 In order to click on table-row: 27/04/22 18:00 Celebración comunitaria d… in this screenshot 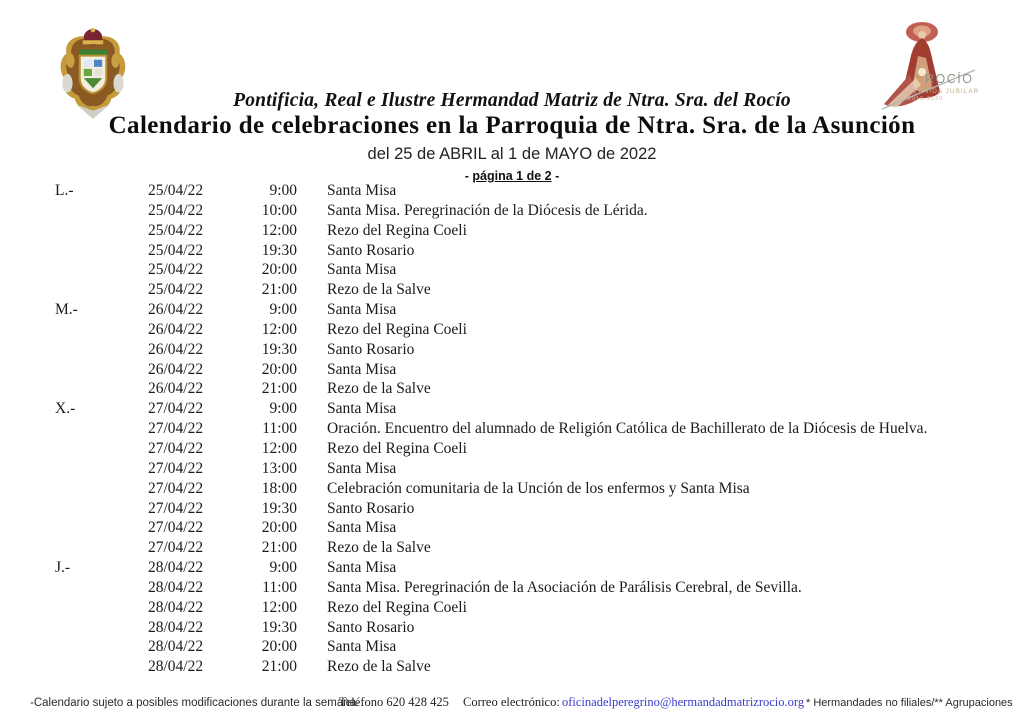, I will do `click(531, 489)`.